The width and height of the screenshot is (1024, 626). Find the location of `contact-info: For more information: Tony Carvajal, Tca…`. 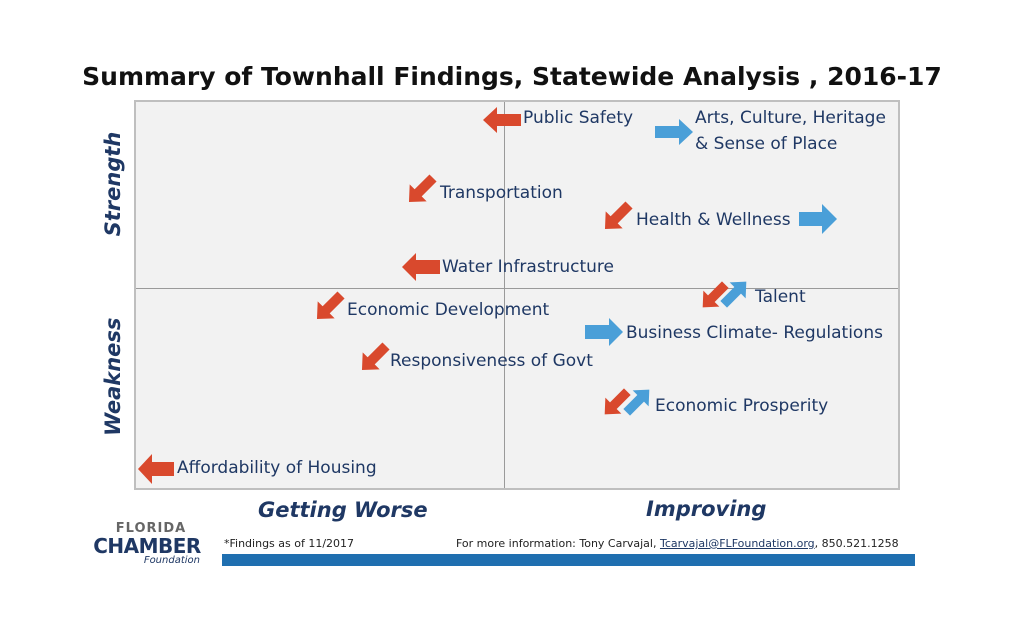

contact-info: For more information: Tony Carvajal, Tca… is located at coordinates (677, 543).